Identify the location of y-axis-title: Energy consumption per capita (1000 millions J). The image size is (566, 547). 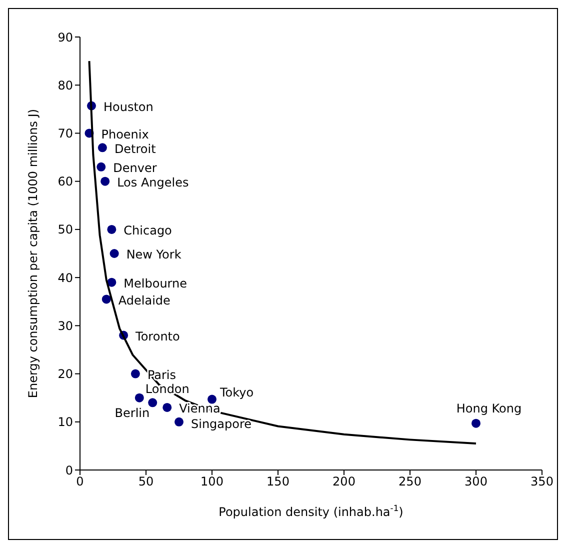
(33, 253).